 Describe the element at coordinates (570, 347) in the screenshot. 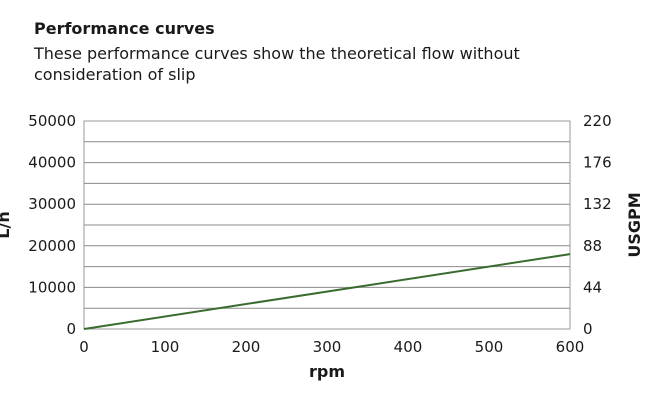

I see `x-tick-label: 600` at that location.